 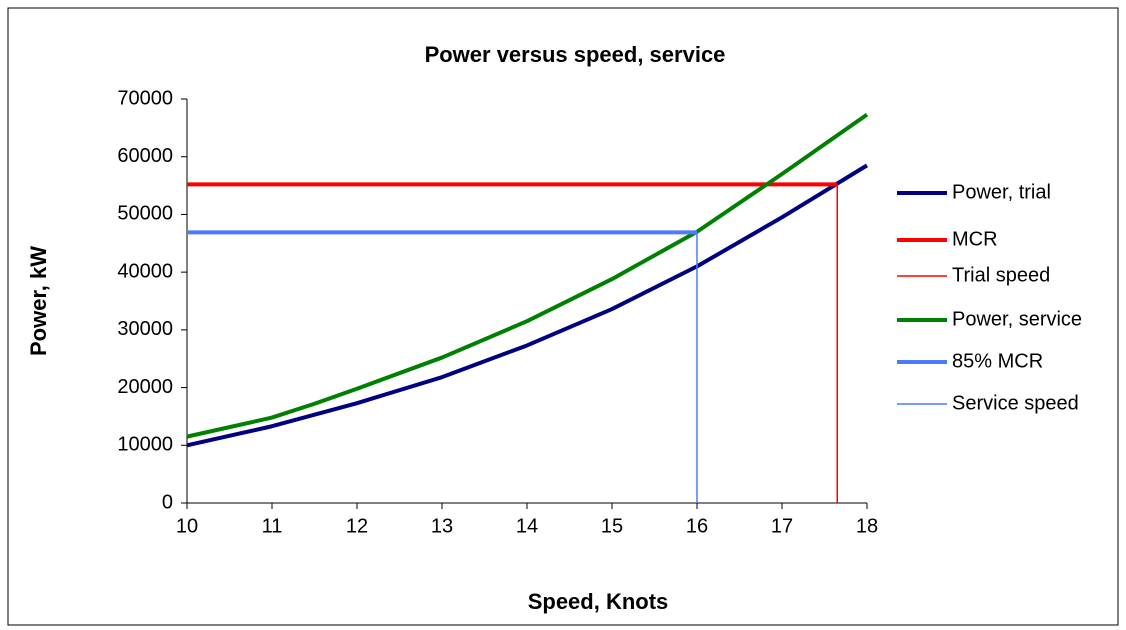 What do you see at coordinates (145, 156) in the screenshot?
I see `y-tick-label: 60000` at bounding box center [145, 156].